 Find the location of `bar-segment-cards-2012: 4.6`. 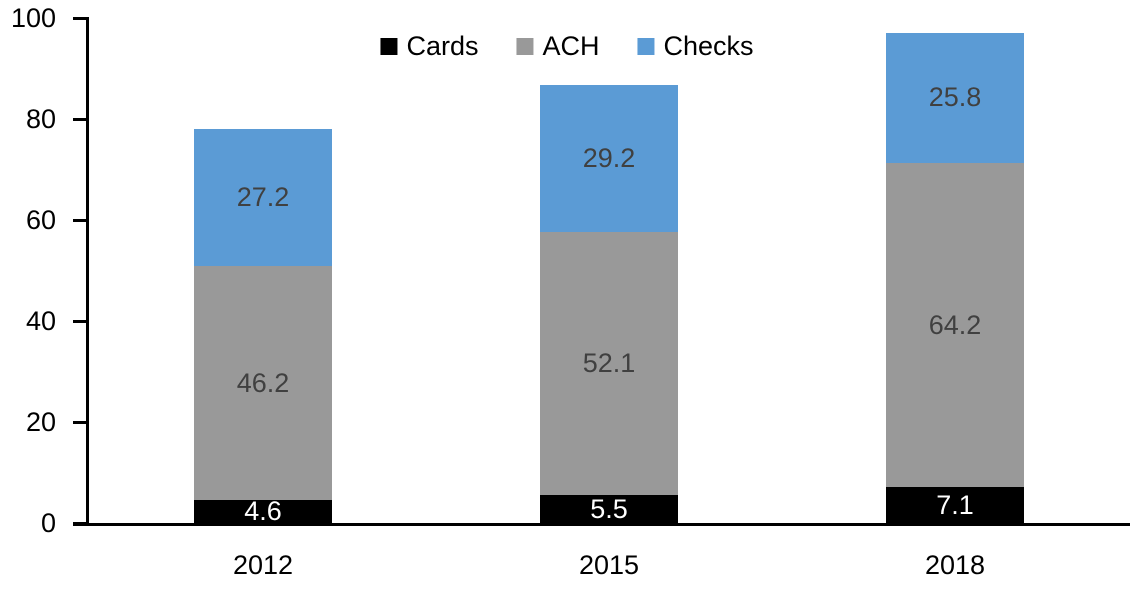

bar-segment-cards-2012: 4.6 is located at coordinates (263, 510).